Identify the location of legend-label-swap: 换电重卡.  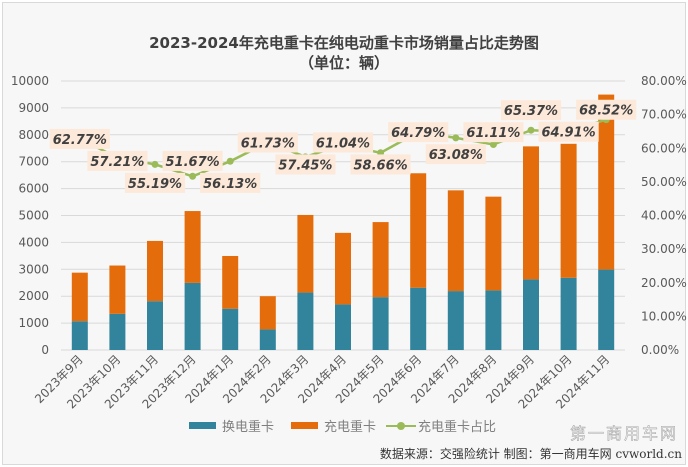
(248, 427).